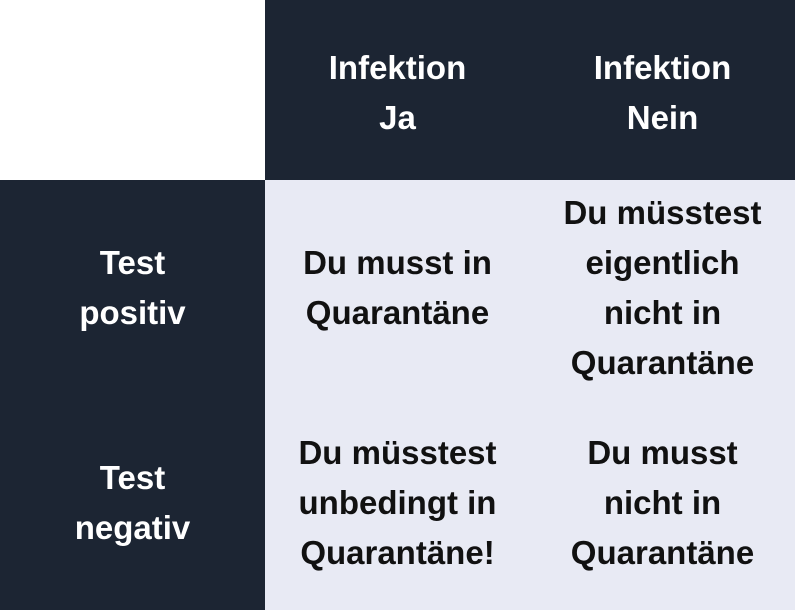 The width and height of the screenshot is (795, 610). What do you see at coordinates (132, 502) in the screenshot?
I see `row-header-test-negativ: Test negativ` at bounding box center [132, 502].